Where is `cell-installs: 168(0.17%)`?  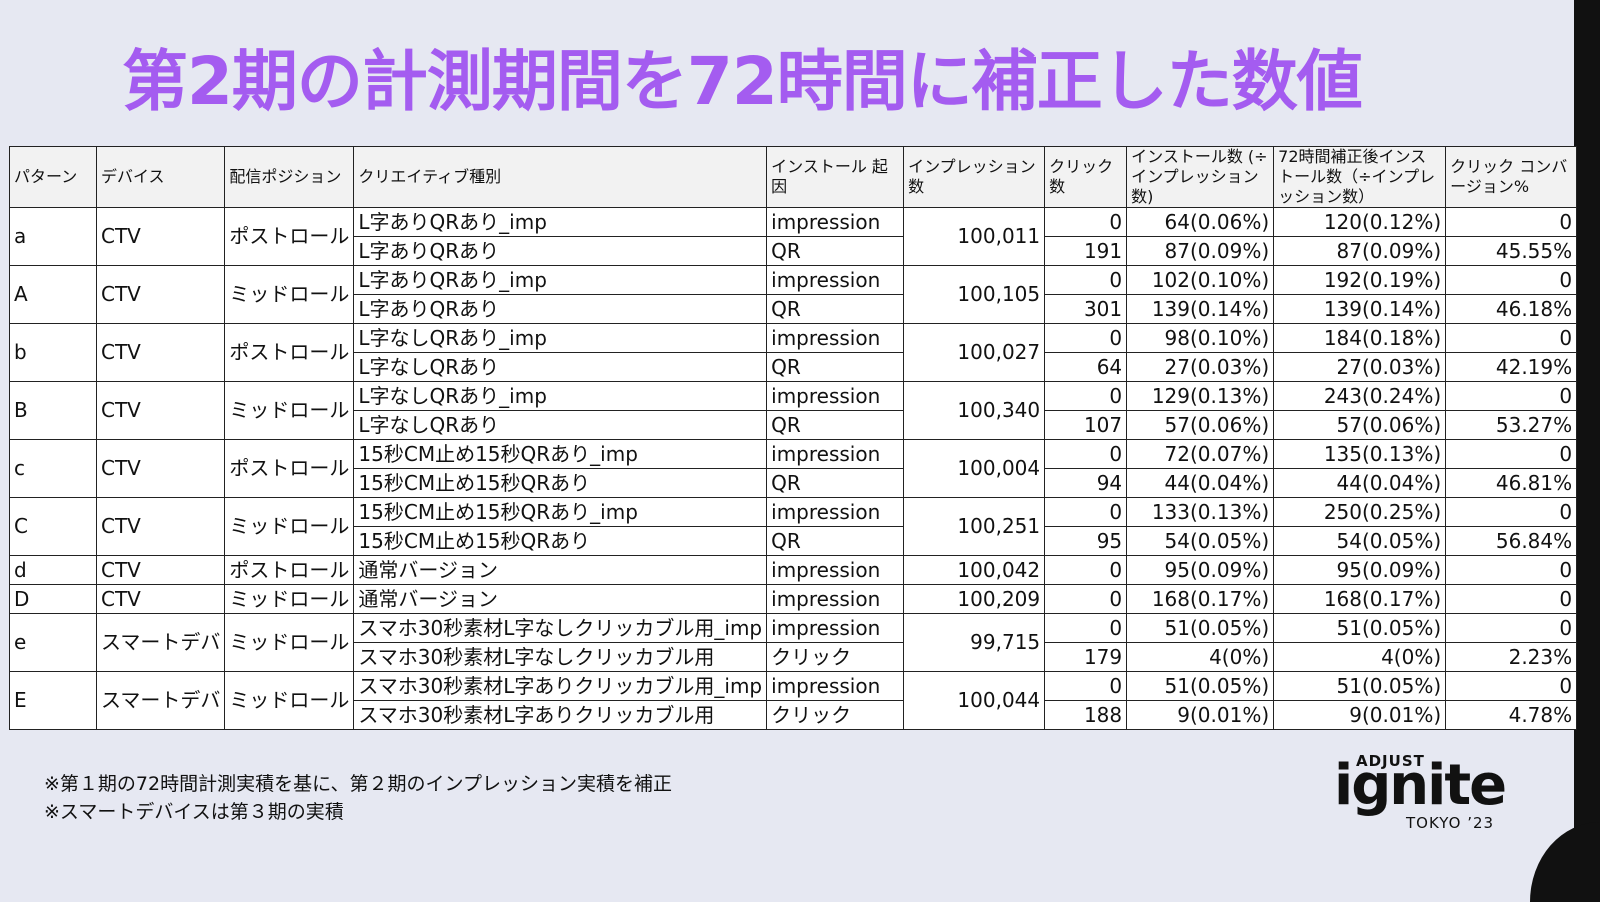
cell-installs: 168(0.17%) is located at coordinates (1200, 599).